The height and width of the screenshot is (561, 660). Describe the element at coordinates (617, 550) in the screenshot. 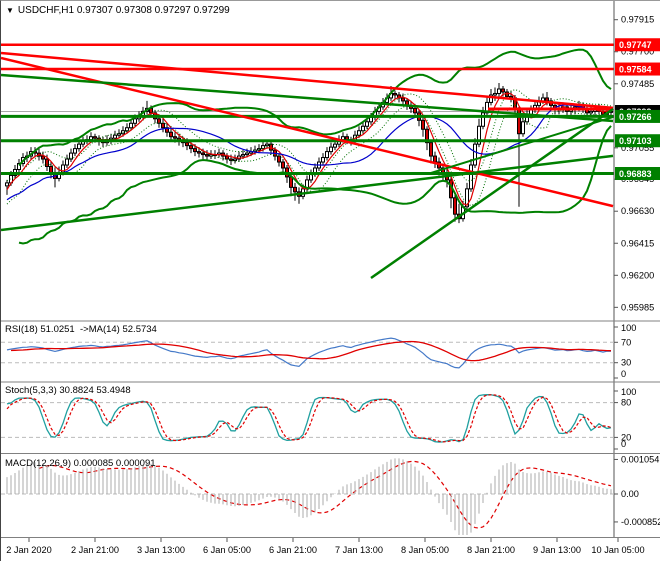

I see `svg-text: 10 Jan 05:00` at that location.